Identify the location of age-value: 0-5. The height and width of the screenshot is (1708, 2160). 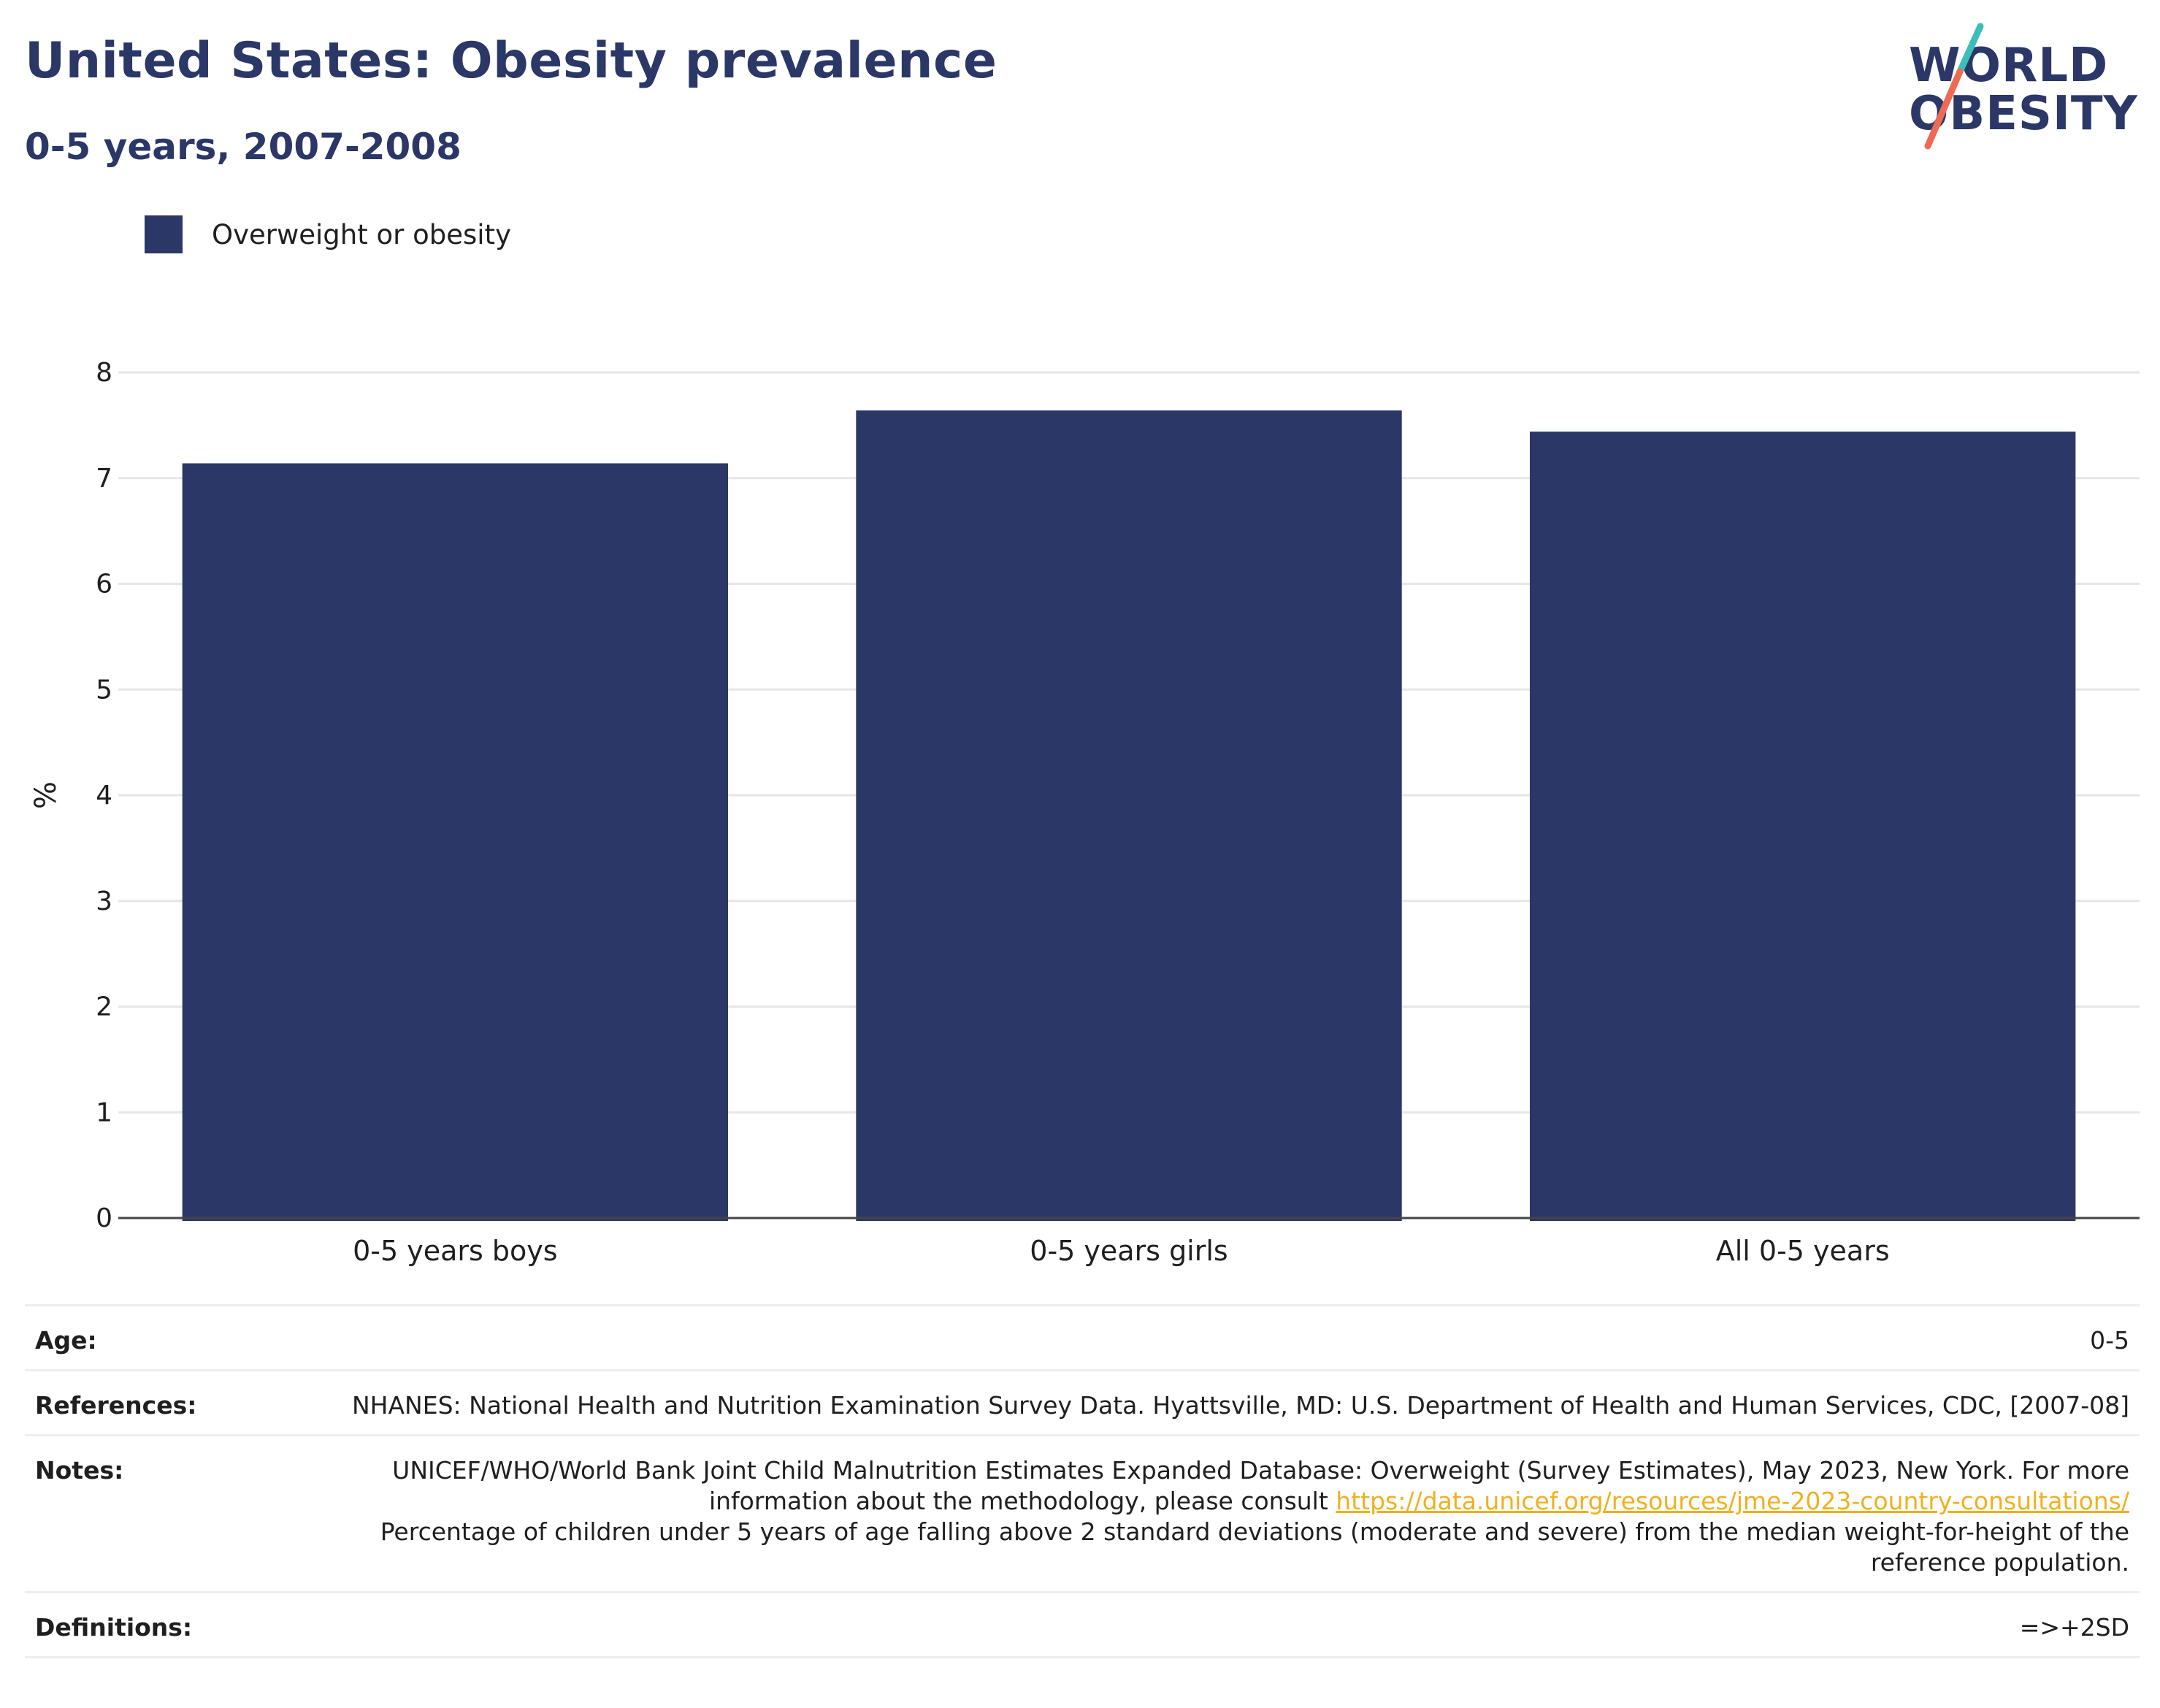
(2109, 1340).